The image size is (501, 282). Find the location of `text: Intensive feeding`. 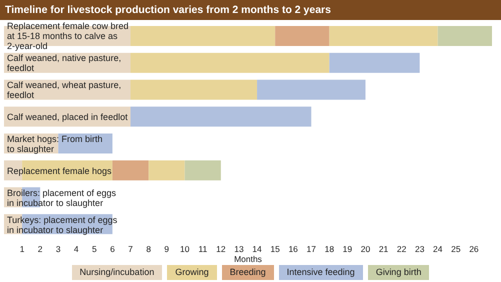

text: Intensive feeding is located at coordinates (320, 272).